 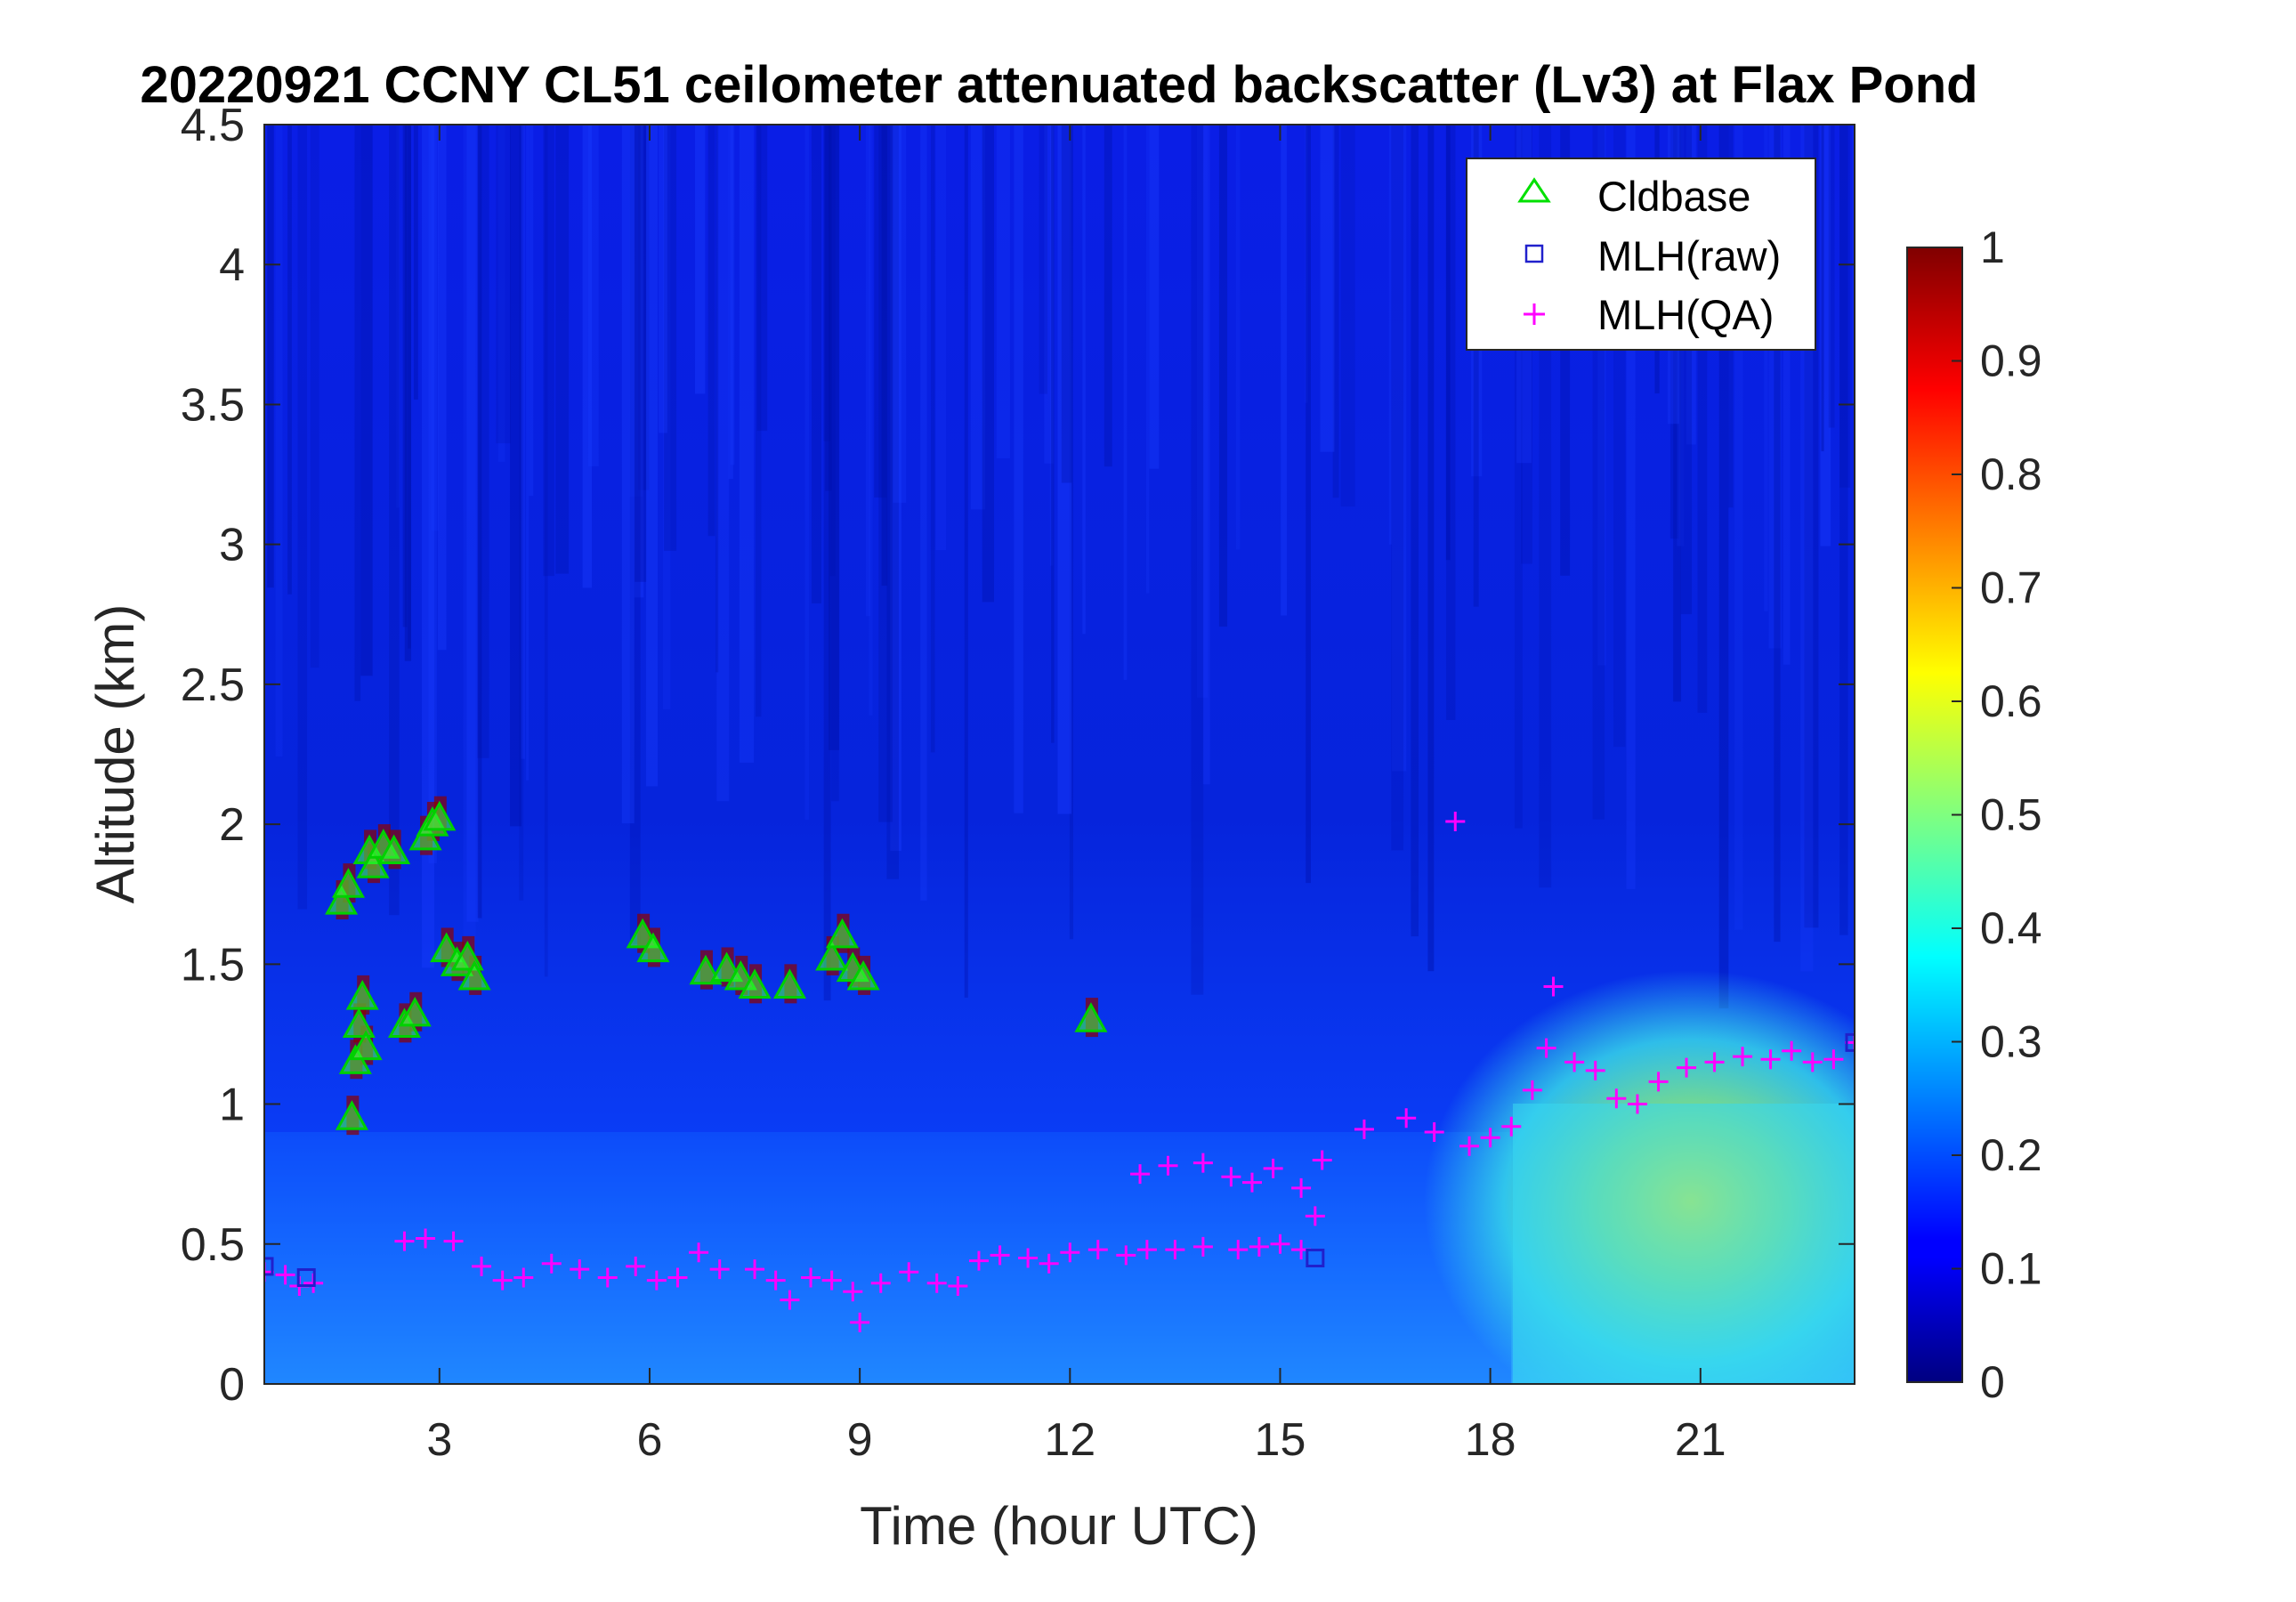 I want to click on legend-label-cldbase: Cldbase, so click(x=1673, y=196).